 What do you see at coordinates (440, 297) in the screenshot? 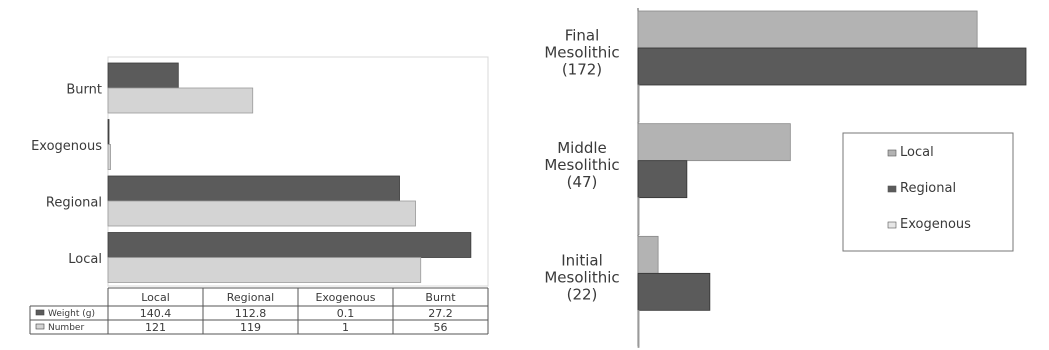
I see `table-header-burnt: Burnt` at bounding box center [440, 297].